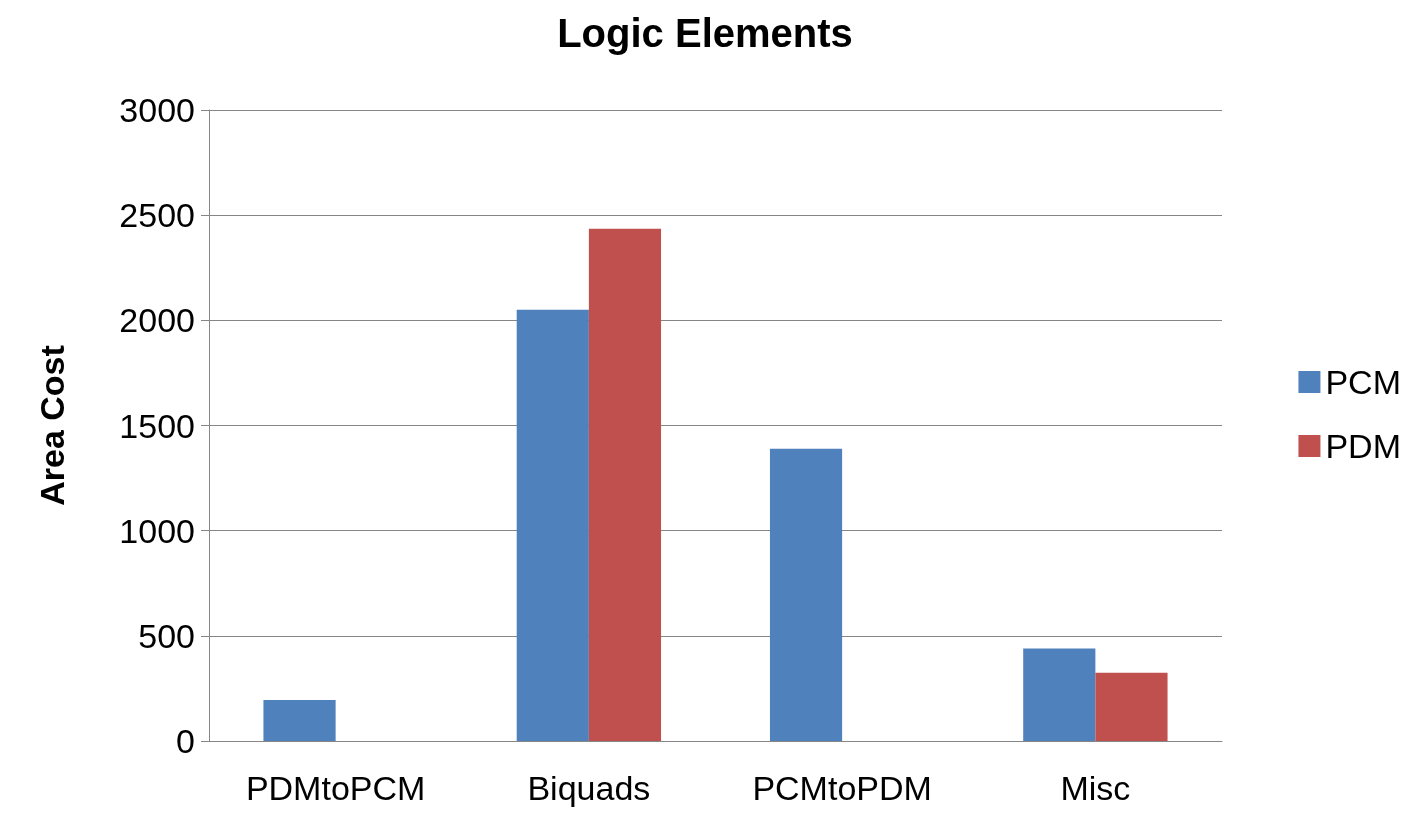 This screenshot has height=828, width=1414. I want to click on legend-label: PDM, so click(1363, 446).